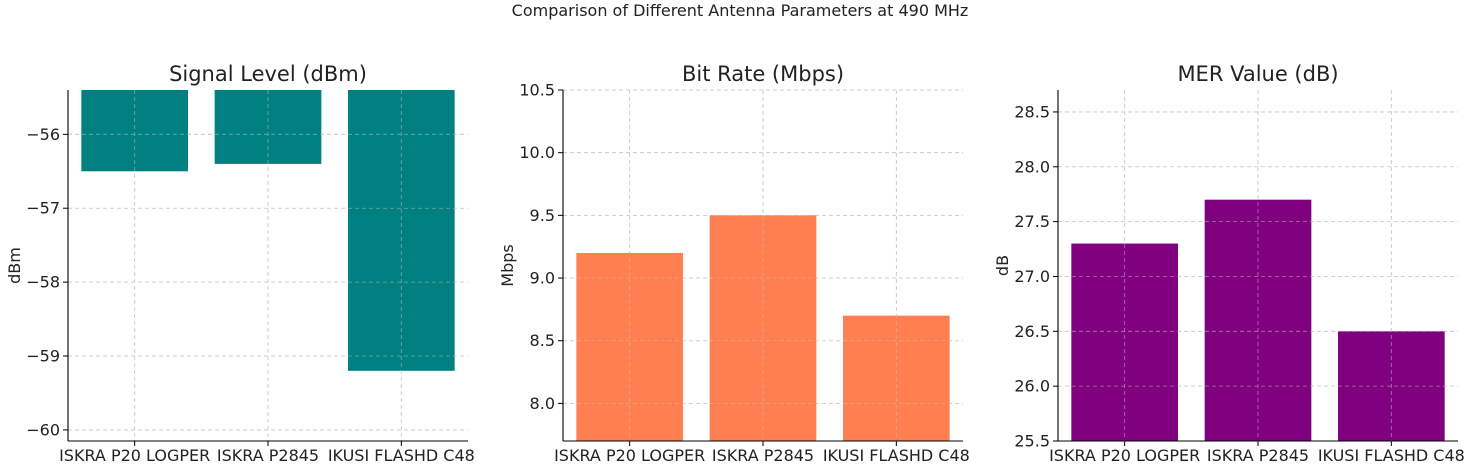 The image size is (1471, 474). Describe the element at coordinates (1032, 166) in the screenshot. I see `y-tick-label: 28.0` at that location.